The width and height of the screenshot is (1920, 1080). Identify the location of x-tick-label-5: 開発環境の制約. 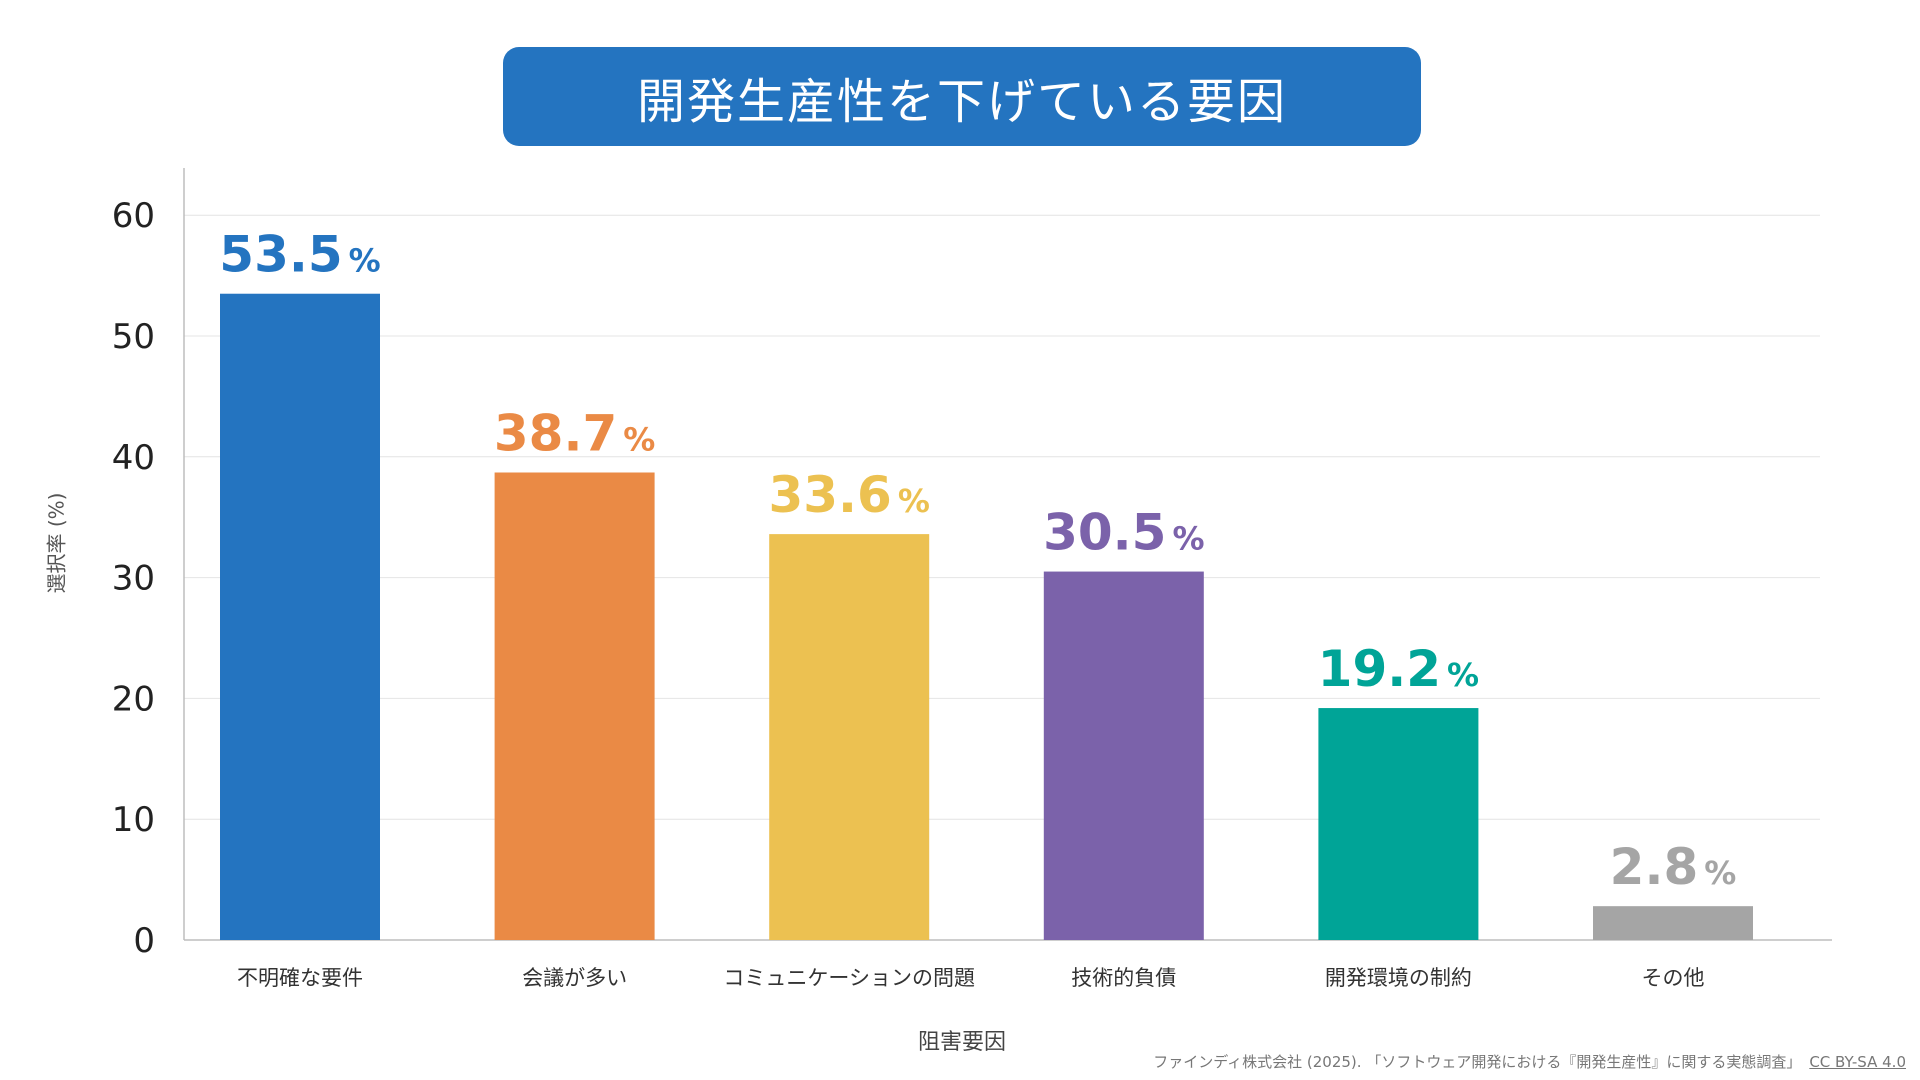
(1398, 978).